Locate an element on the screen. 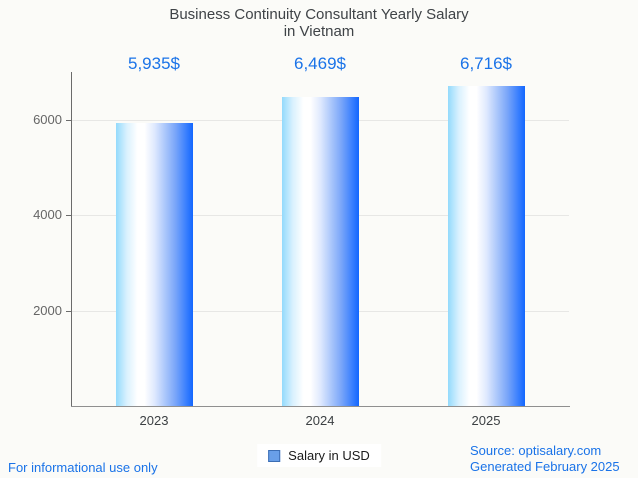  legend: Salary in USD is located at coordinates (319, 455).